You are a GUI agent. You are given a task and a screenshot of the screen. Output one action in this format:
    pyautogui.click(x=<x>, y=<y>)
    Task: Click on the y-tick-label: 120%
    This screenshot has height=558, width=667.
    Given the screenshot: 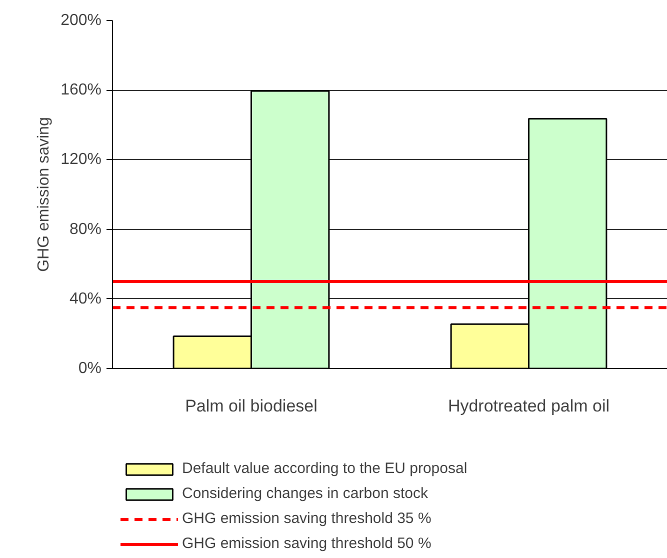 What is the action you would take?
    pyautogui.click(x=81, y=159)
    